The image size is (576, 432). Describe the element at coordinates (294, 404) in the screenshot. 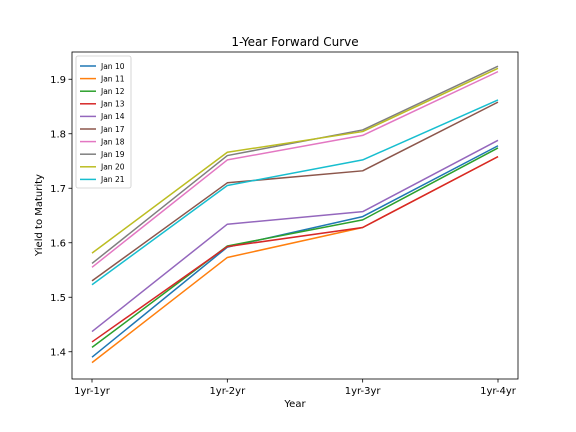

I see `x-axis-label: Year` at that location.